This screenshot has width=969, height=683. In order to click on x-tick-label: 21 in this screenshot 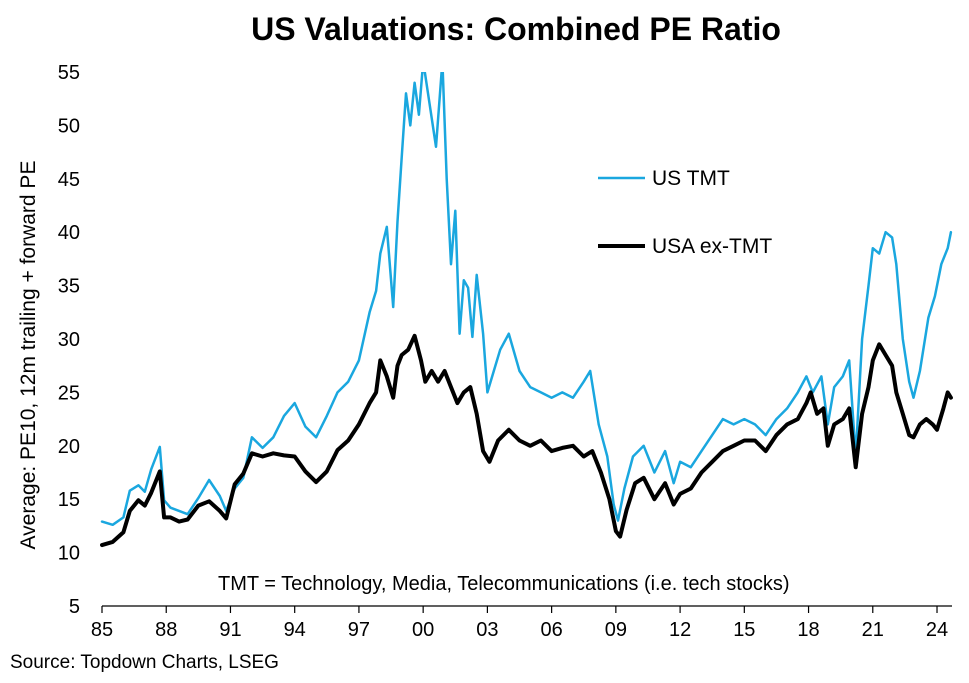, I will do `click(873, 630)`.